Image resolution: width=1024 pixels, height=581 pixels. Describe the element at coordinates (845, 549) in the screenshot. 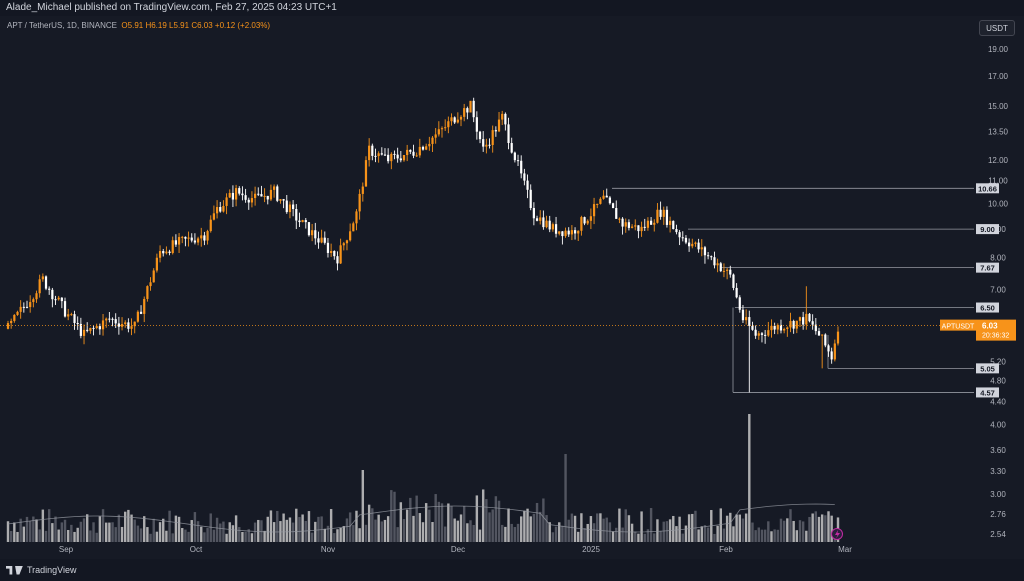

I see `time-axis-label: Mar` at that location.